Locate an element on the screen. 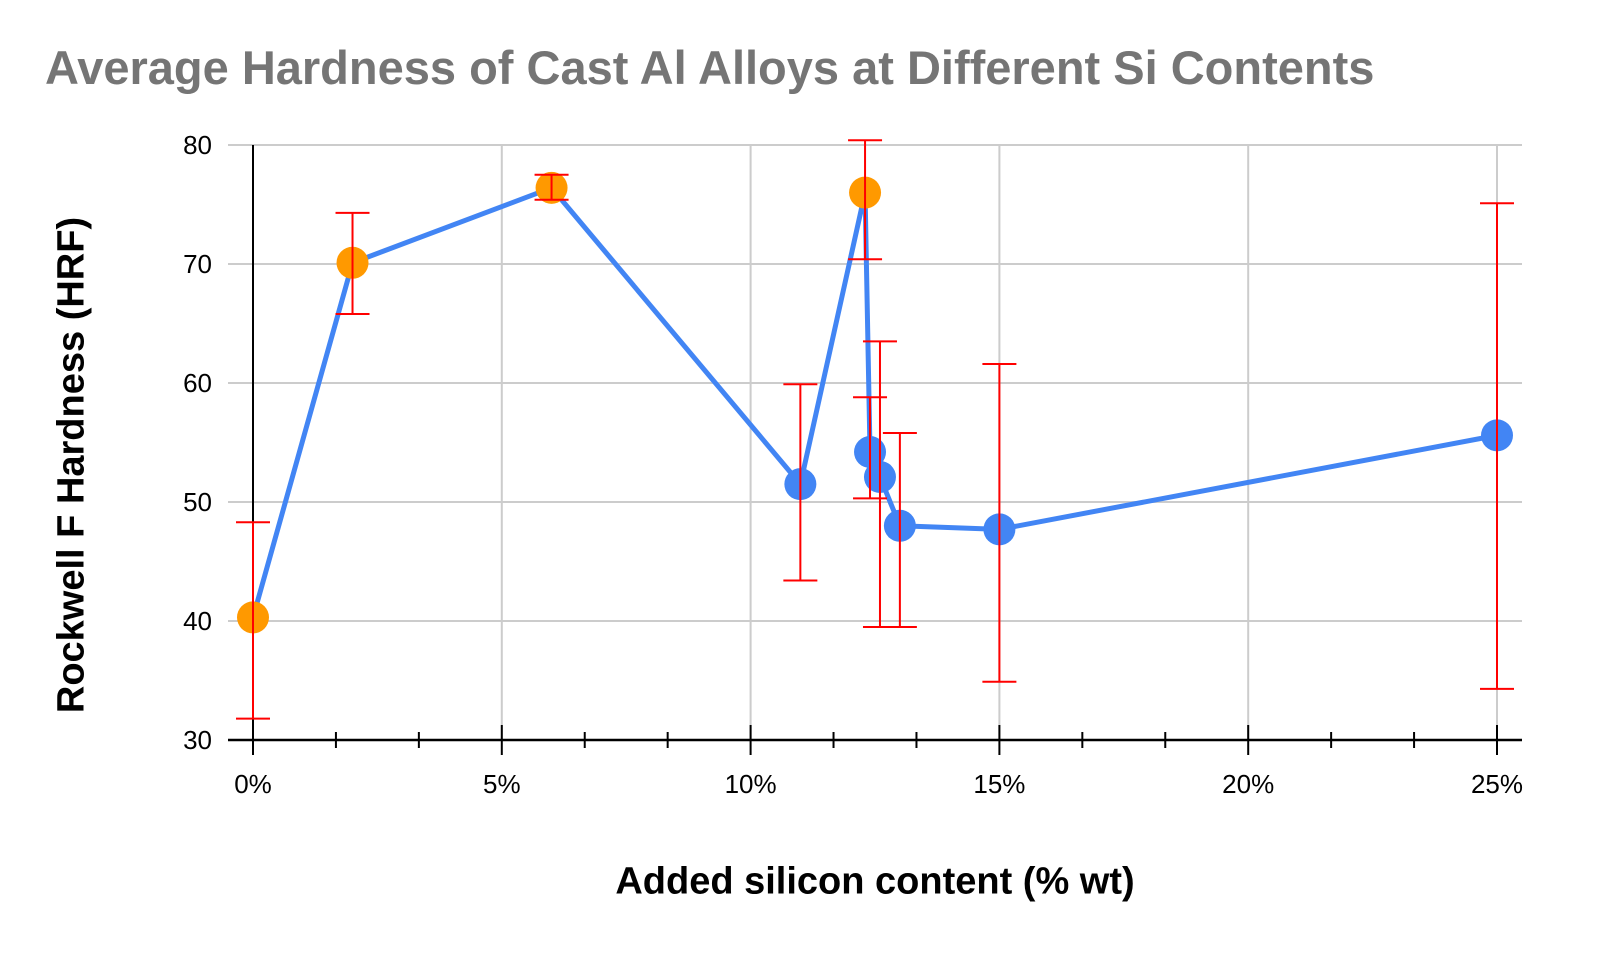 The height and width of the screenshot is (968, 1600). y-tick-label: 40 is located at coordinates (197, 621).